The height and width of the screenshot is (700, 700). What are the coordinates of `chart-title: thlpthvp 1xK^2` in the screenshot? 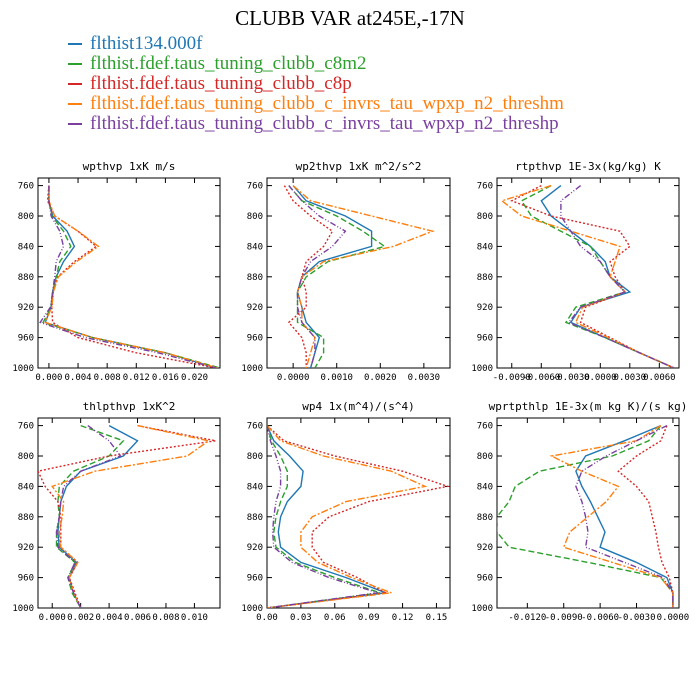 It's located at (129, 406).